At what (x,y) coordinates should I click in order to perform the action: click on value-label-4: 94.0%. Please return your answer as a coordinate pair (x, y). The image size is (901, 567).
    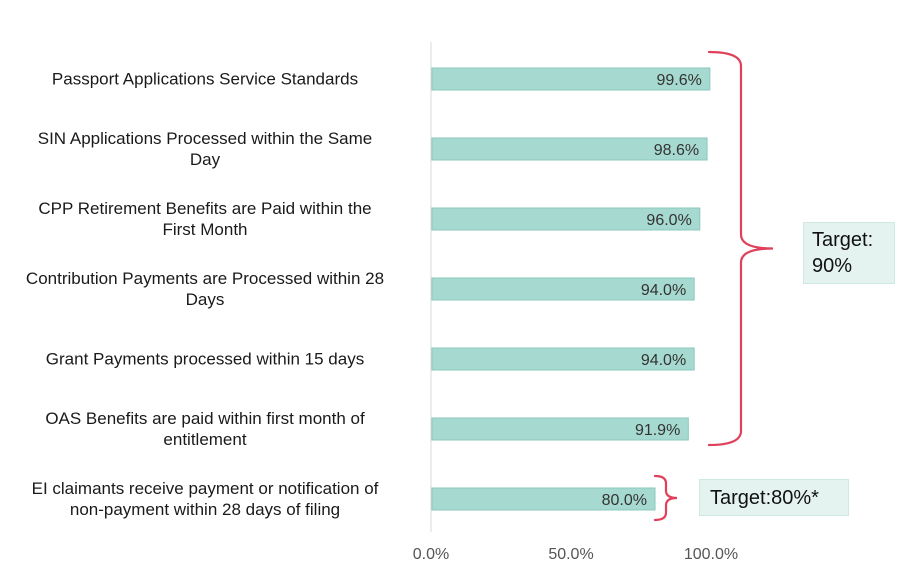
    Looking at the image, I should click on (663, 290).